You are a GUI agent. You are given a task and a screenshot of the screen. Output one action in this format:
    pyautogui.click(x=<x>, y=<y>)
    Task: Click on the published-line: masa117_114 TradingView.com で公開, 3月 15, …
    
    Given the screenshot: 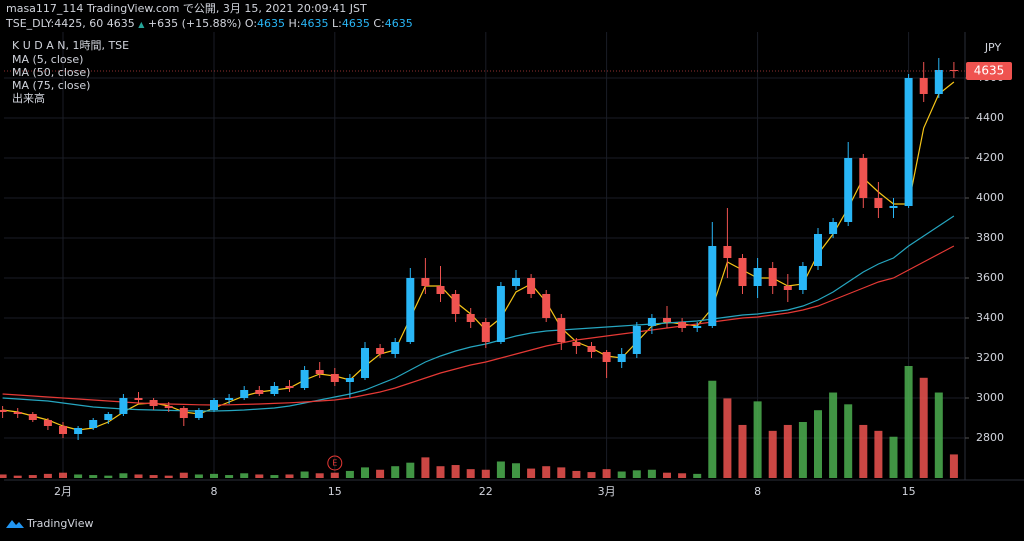 What is the action you would take?
    pyautogui.click(x=186, y=8)
    